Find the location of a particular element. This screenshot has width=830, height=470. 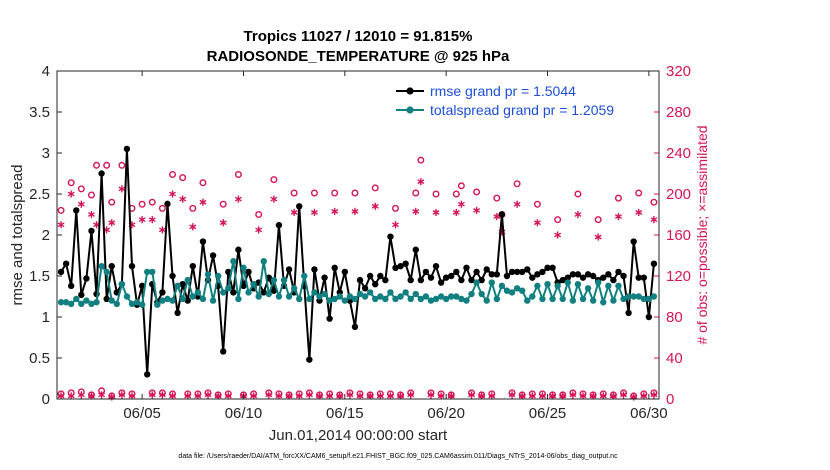

x-tick-label-3: 06/20 is located at coordinates (446, 413).